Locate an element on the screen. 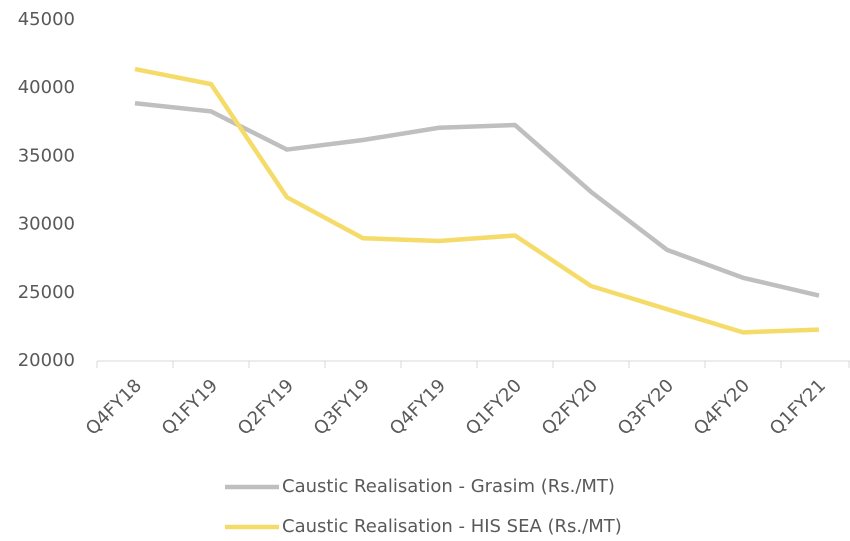 Image resolution: width=850 pixels, height=541 pixels. legend-label: Caustic Realisation - HIS SEA (Rs./MT) is located at coordinates (452, 526).